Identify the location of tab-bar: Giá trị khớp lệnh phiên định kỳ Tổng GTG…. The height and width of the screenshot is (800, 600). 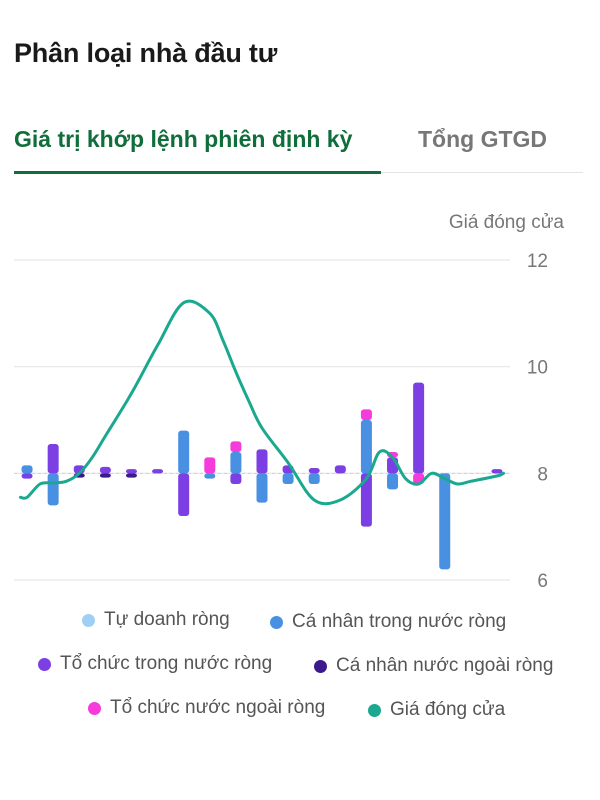
(298, 146).